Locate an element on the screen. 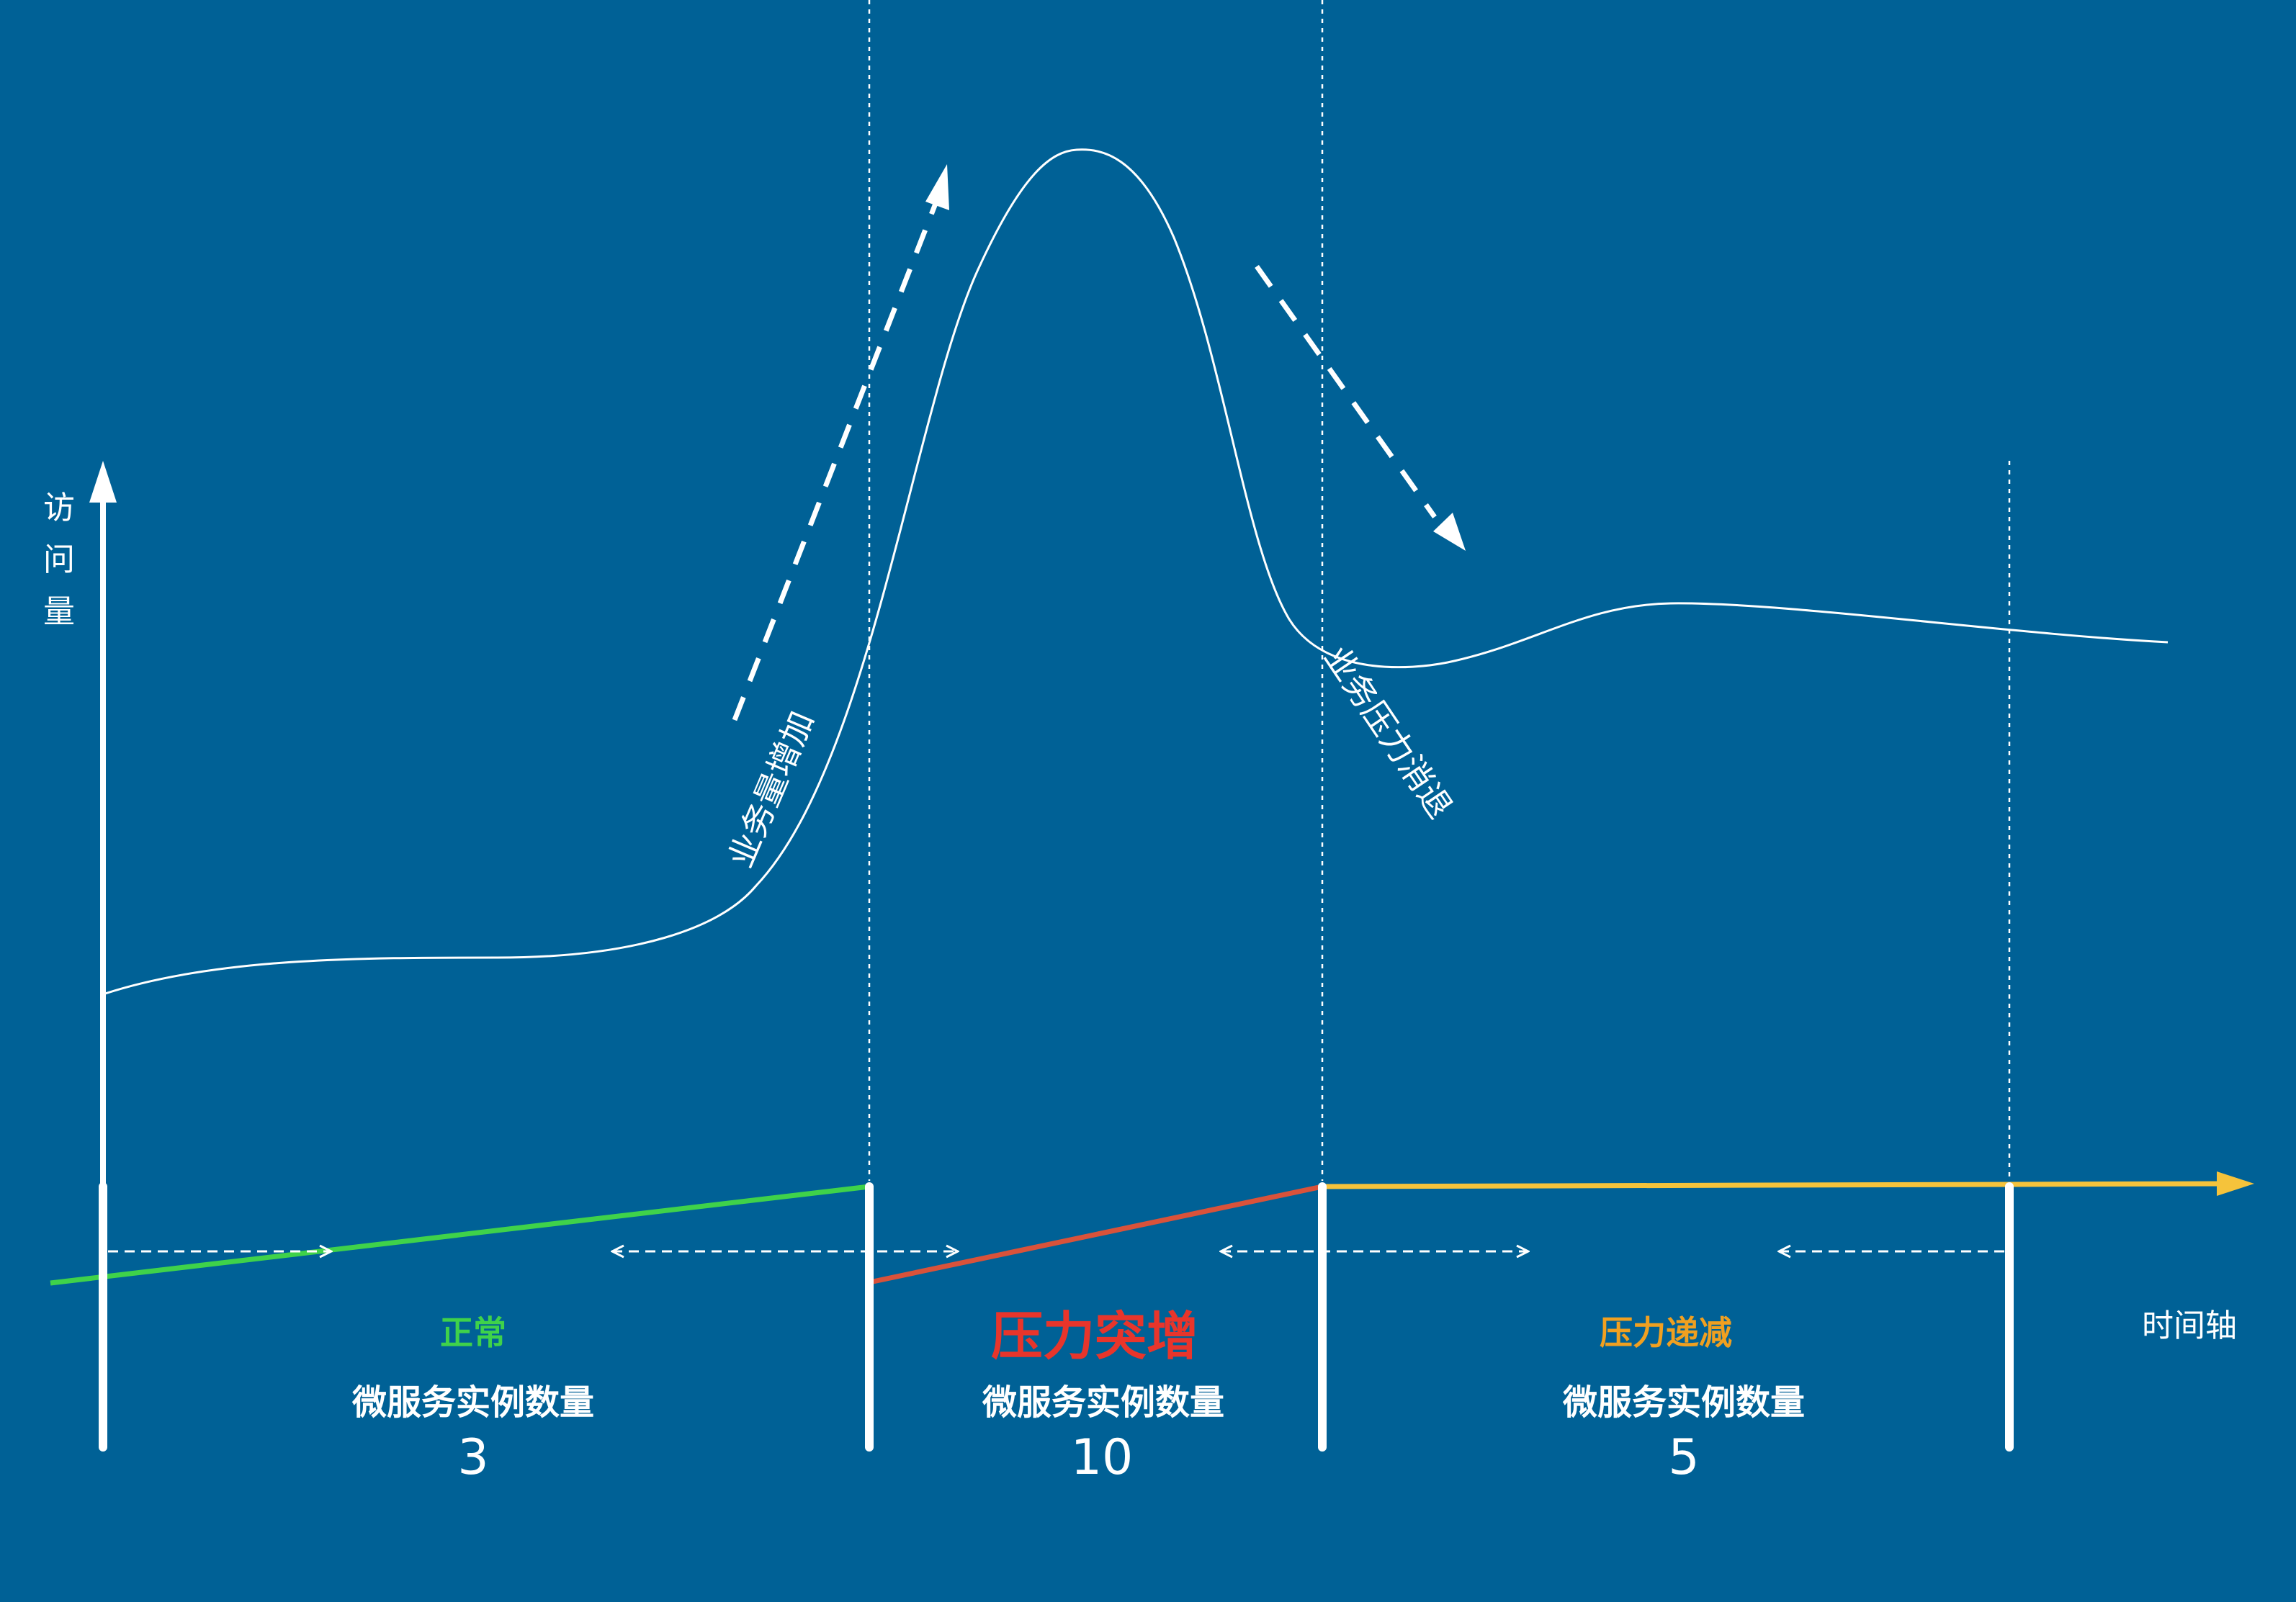 This screenshot has width=2296, height=1602. phase-dividers is located at coordinates (1056, 1317).